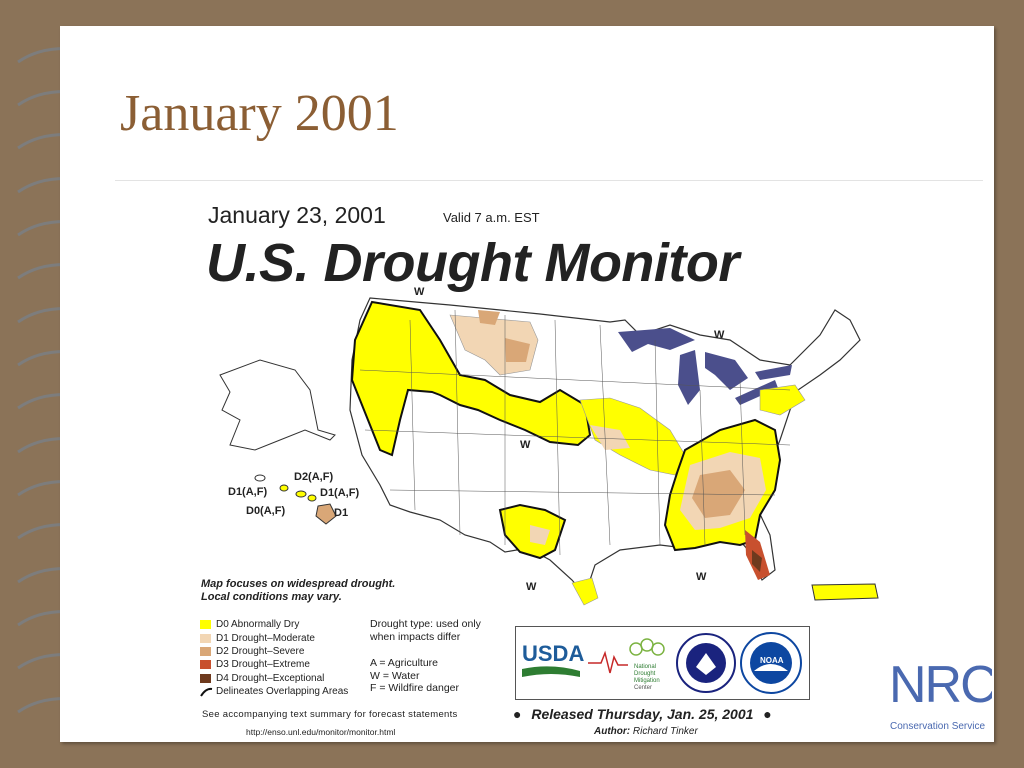  What do you see at coordinates (845, 592) in the screenshot?
I see `puerto-rico-shape` at bounding box center [845, 592].